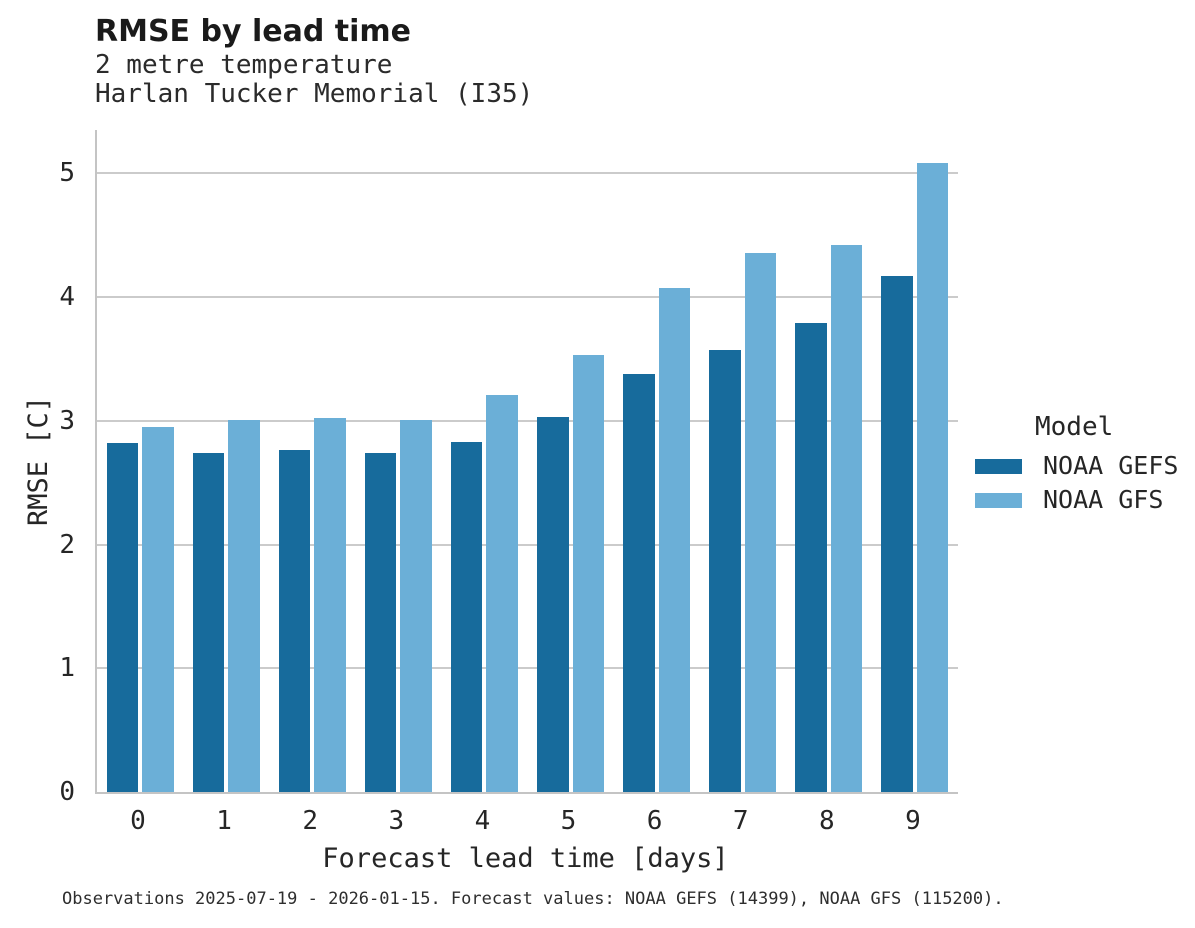 Image resolution: width=1195 pixels, height=928 pixels. What do you see at coordinates (913, 821) in the screenshot?
I see `x-tick-label-9: 9` at bounding box center [913, 821].